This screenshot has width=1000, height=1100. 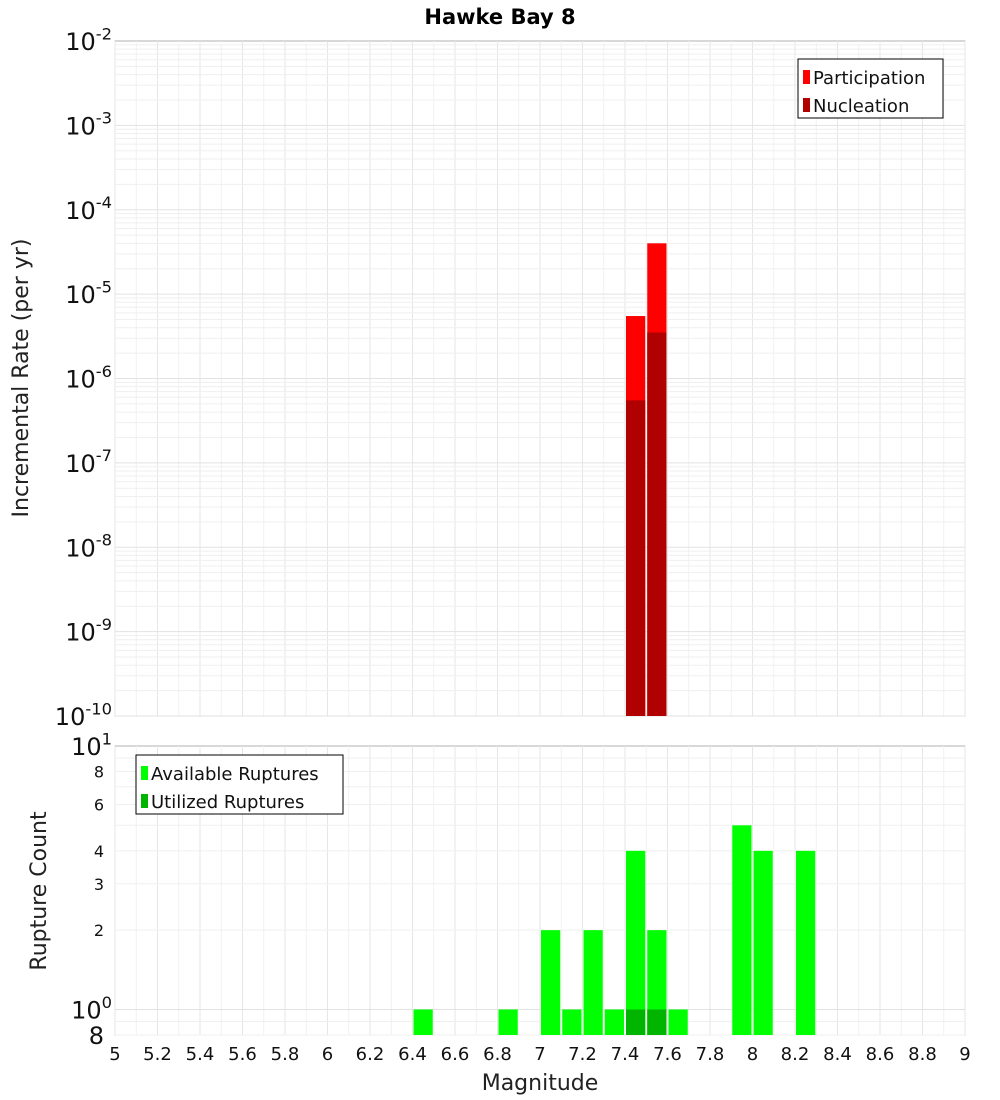 I want to click on y-tick-label: 10⁰, so click(x=91, y=1009).